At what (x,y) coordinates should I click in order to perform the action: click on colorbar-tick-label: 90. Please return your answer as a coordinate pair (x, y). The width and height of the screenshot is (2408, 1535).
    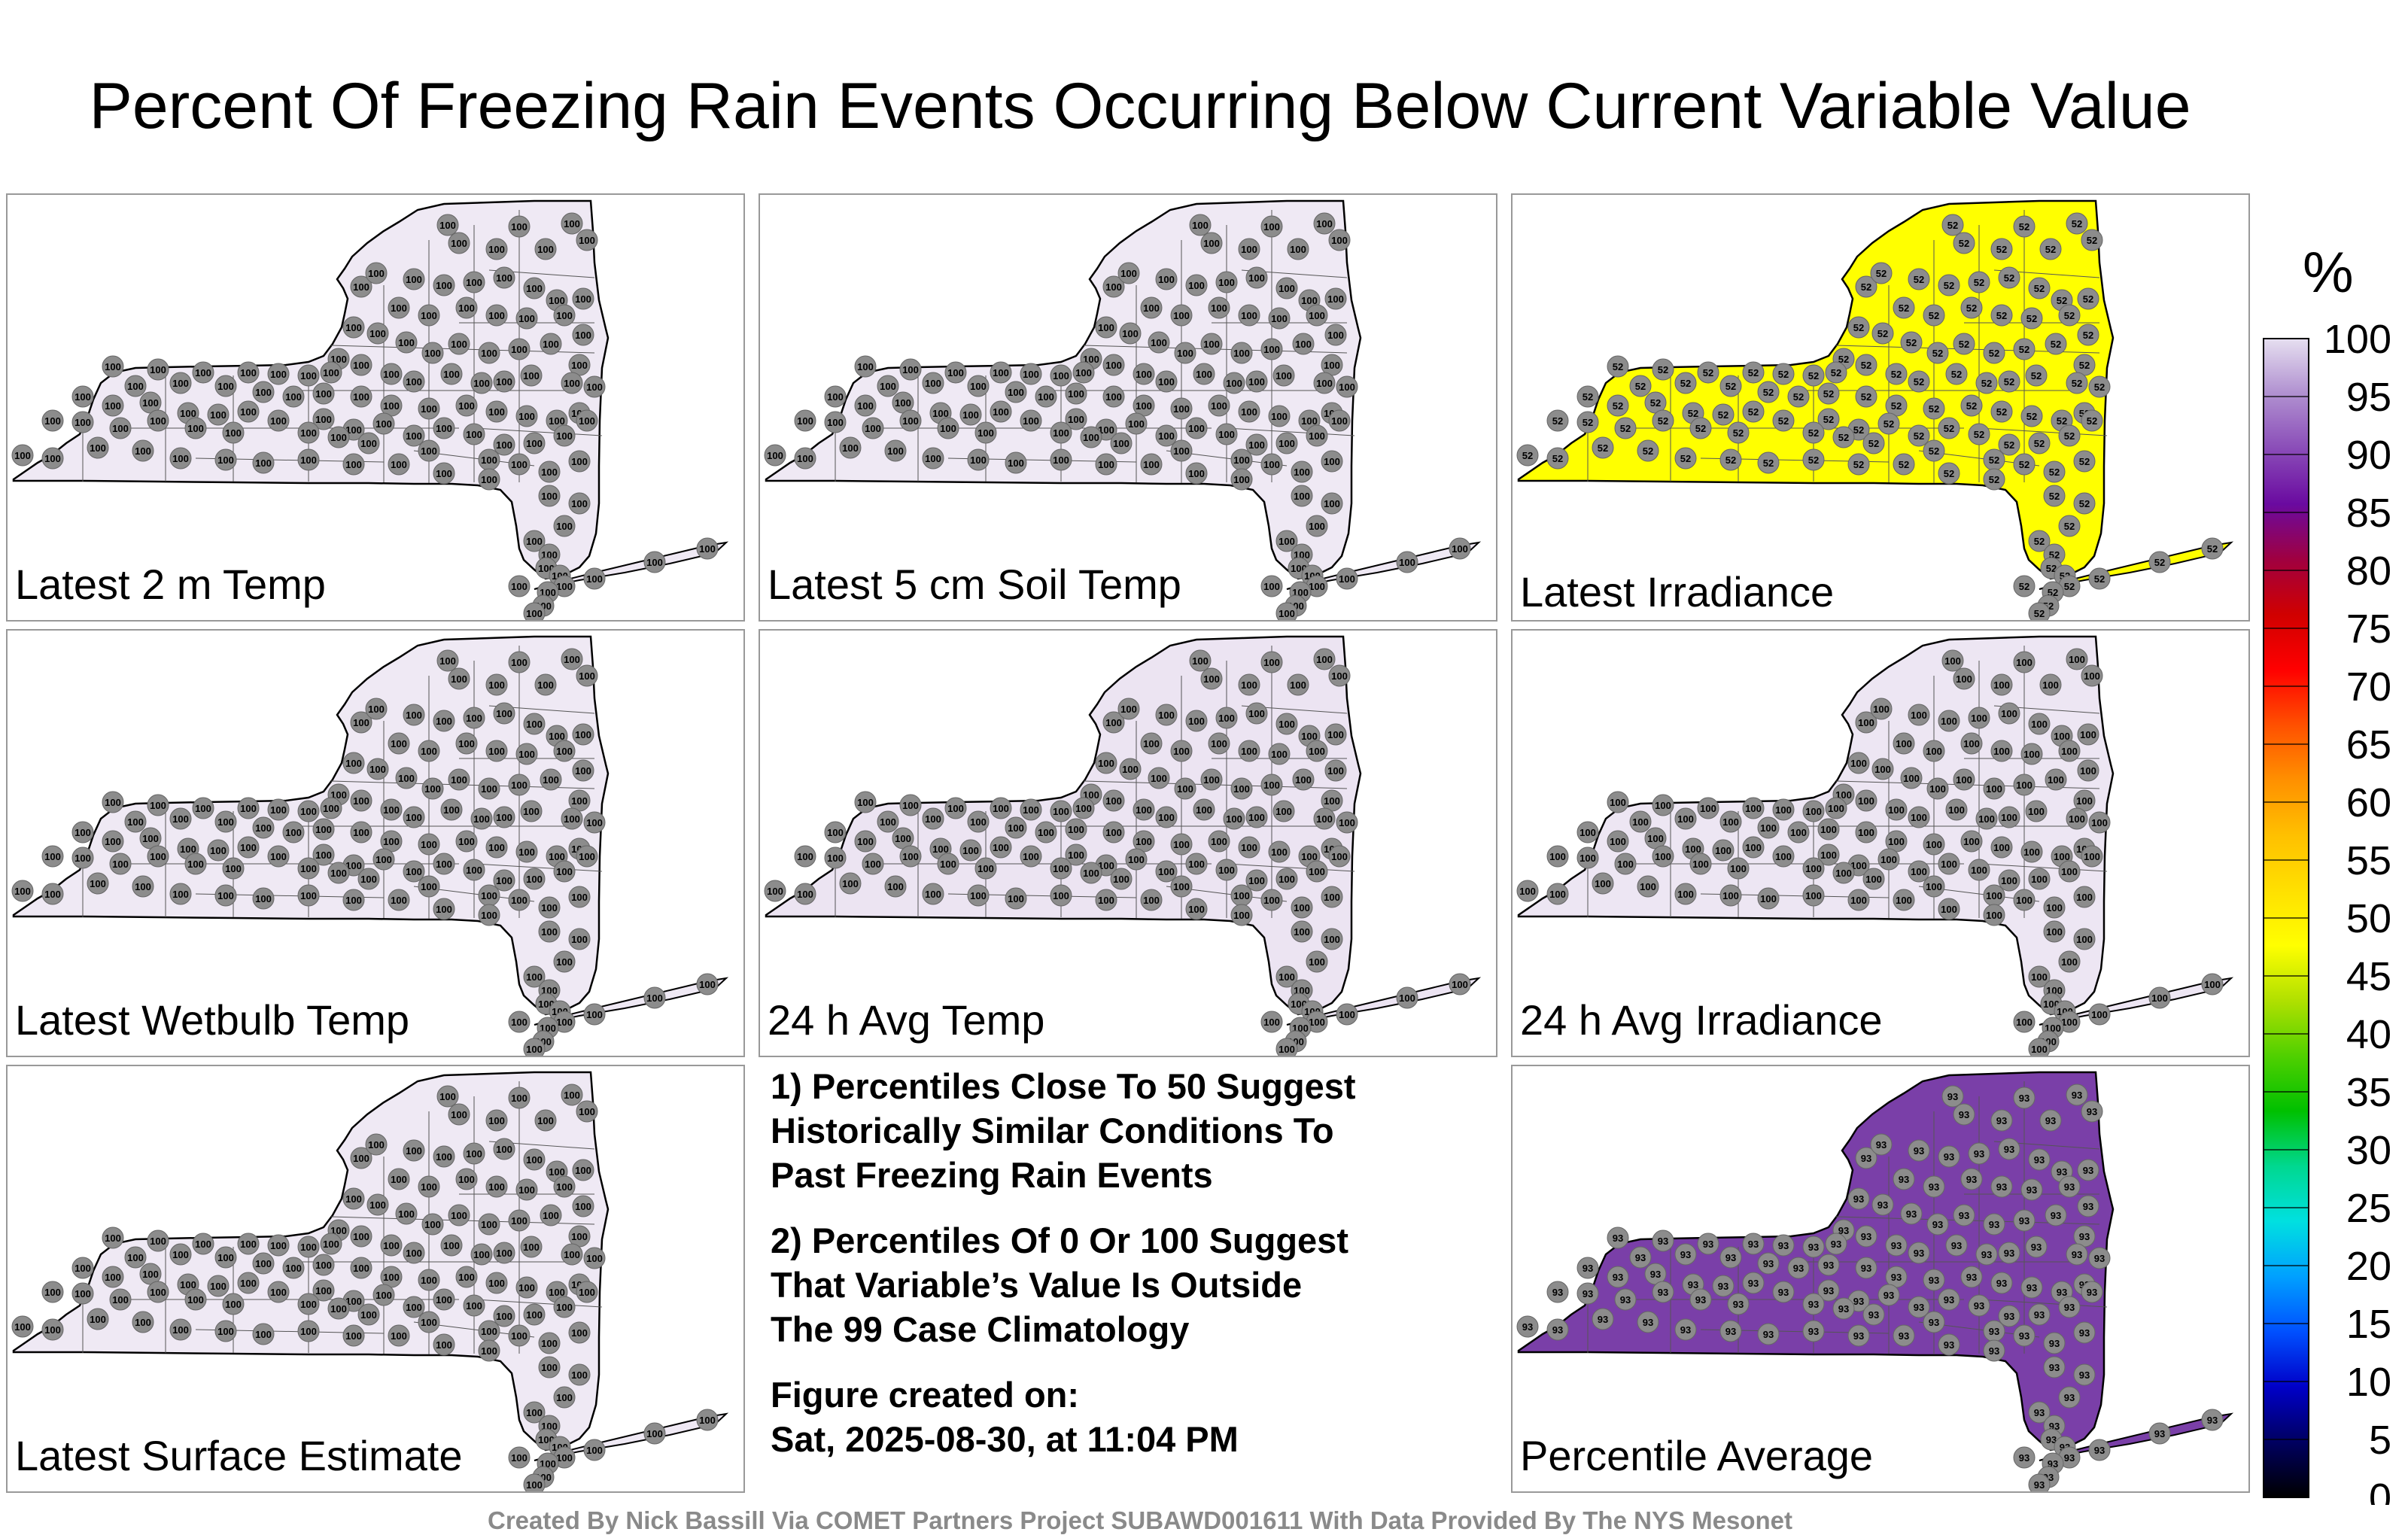
    Looking at the image, I should click on (2368, 455).